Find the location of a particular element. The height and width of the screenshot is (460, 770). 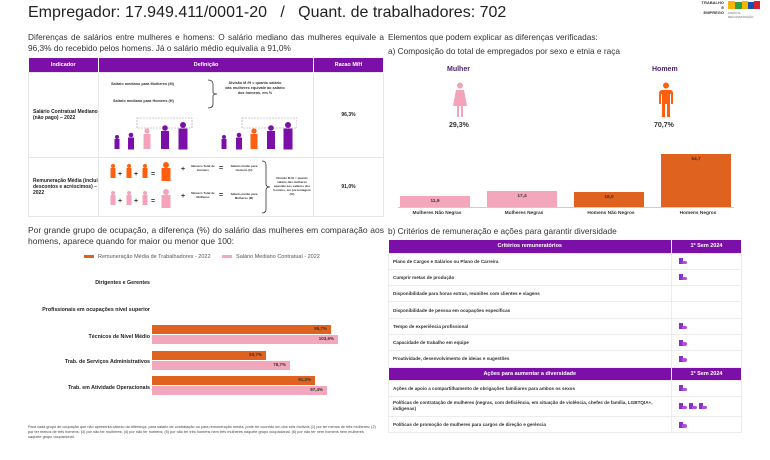

category-label: Dirigentes e Gerentes is located at coordinates (122, 283).